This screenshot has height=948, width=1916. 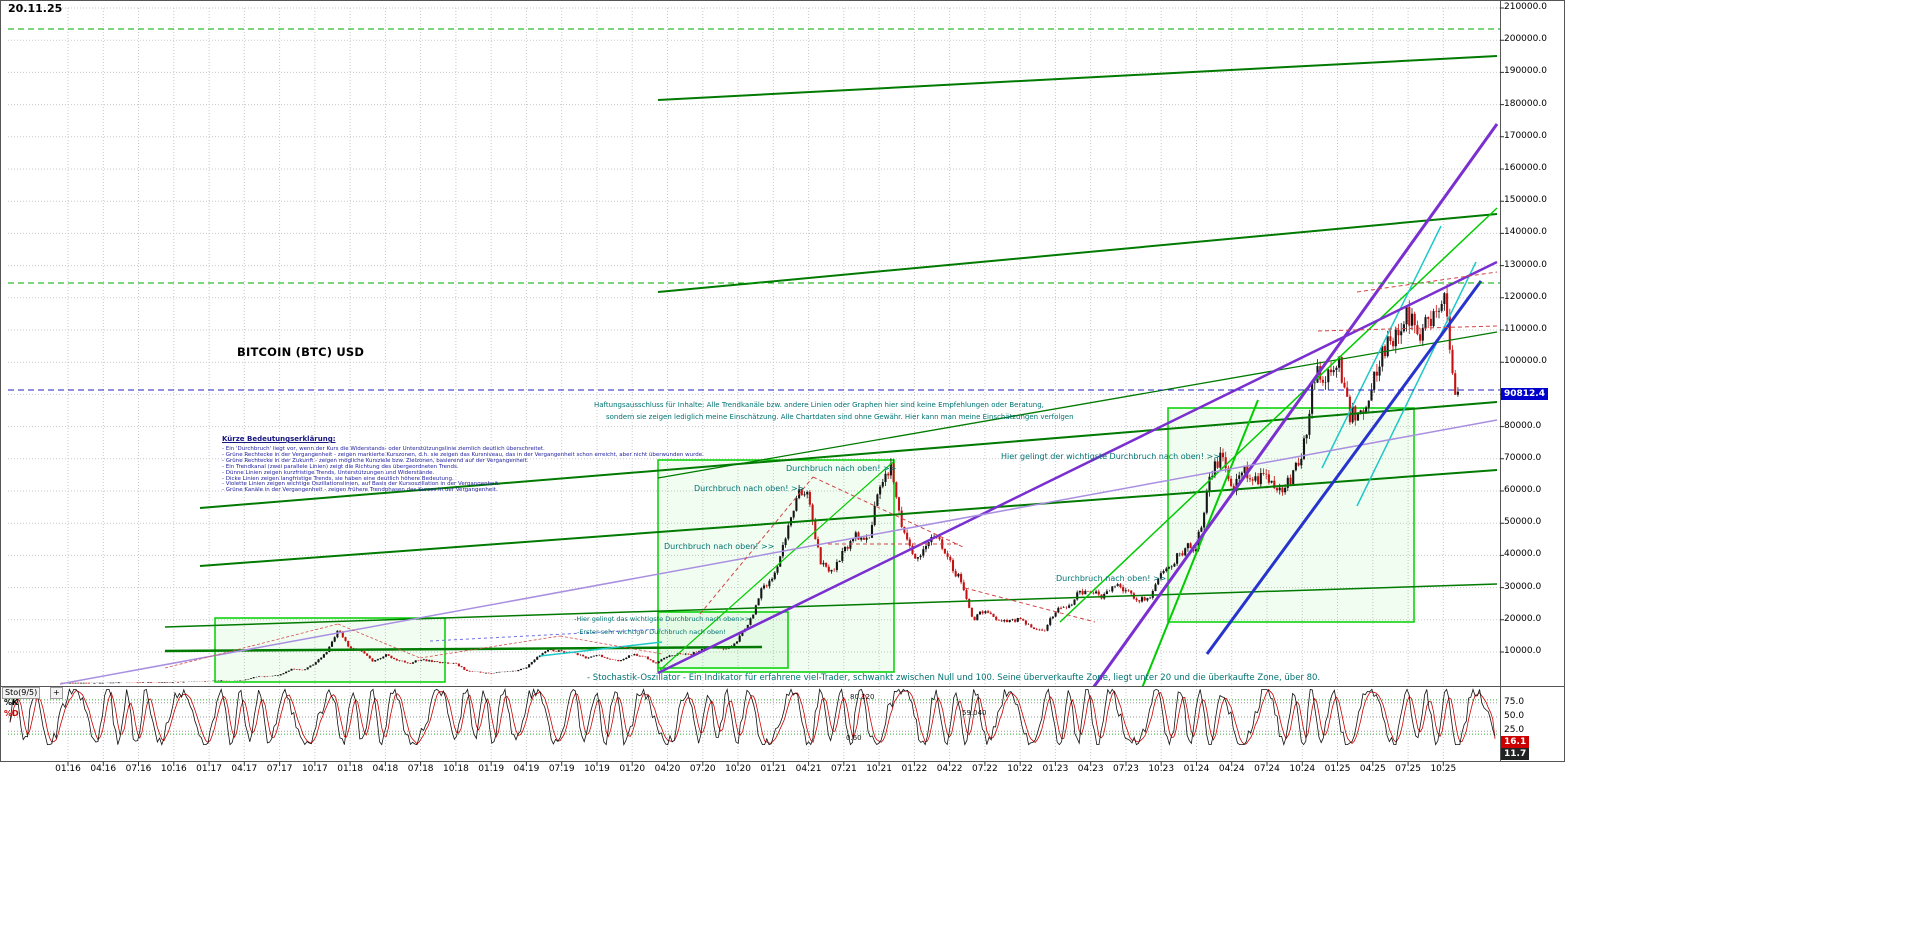 I want to click on price-axis-label: 140000.0, so click(x=1525, y=232).